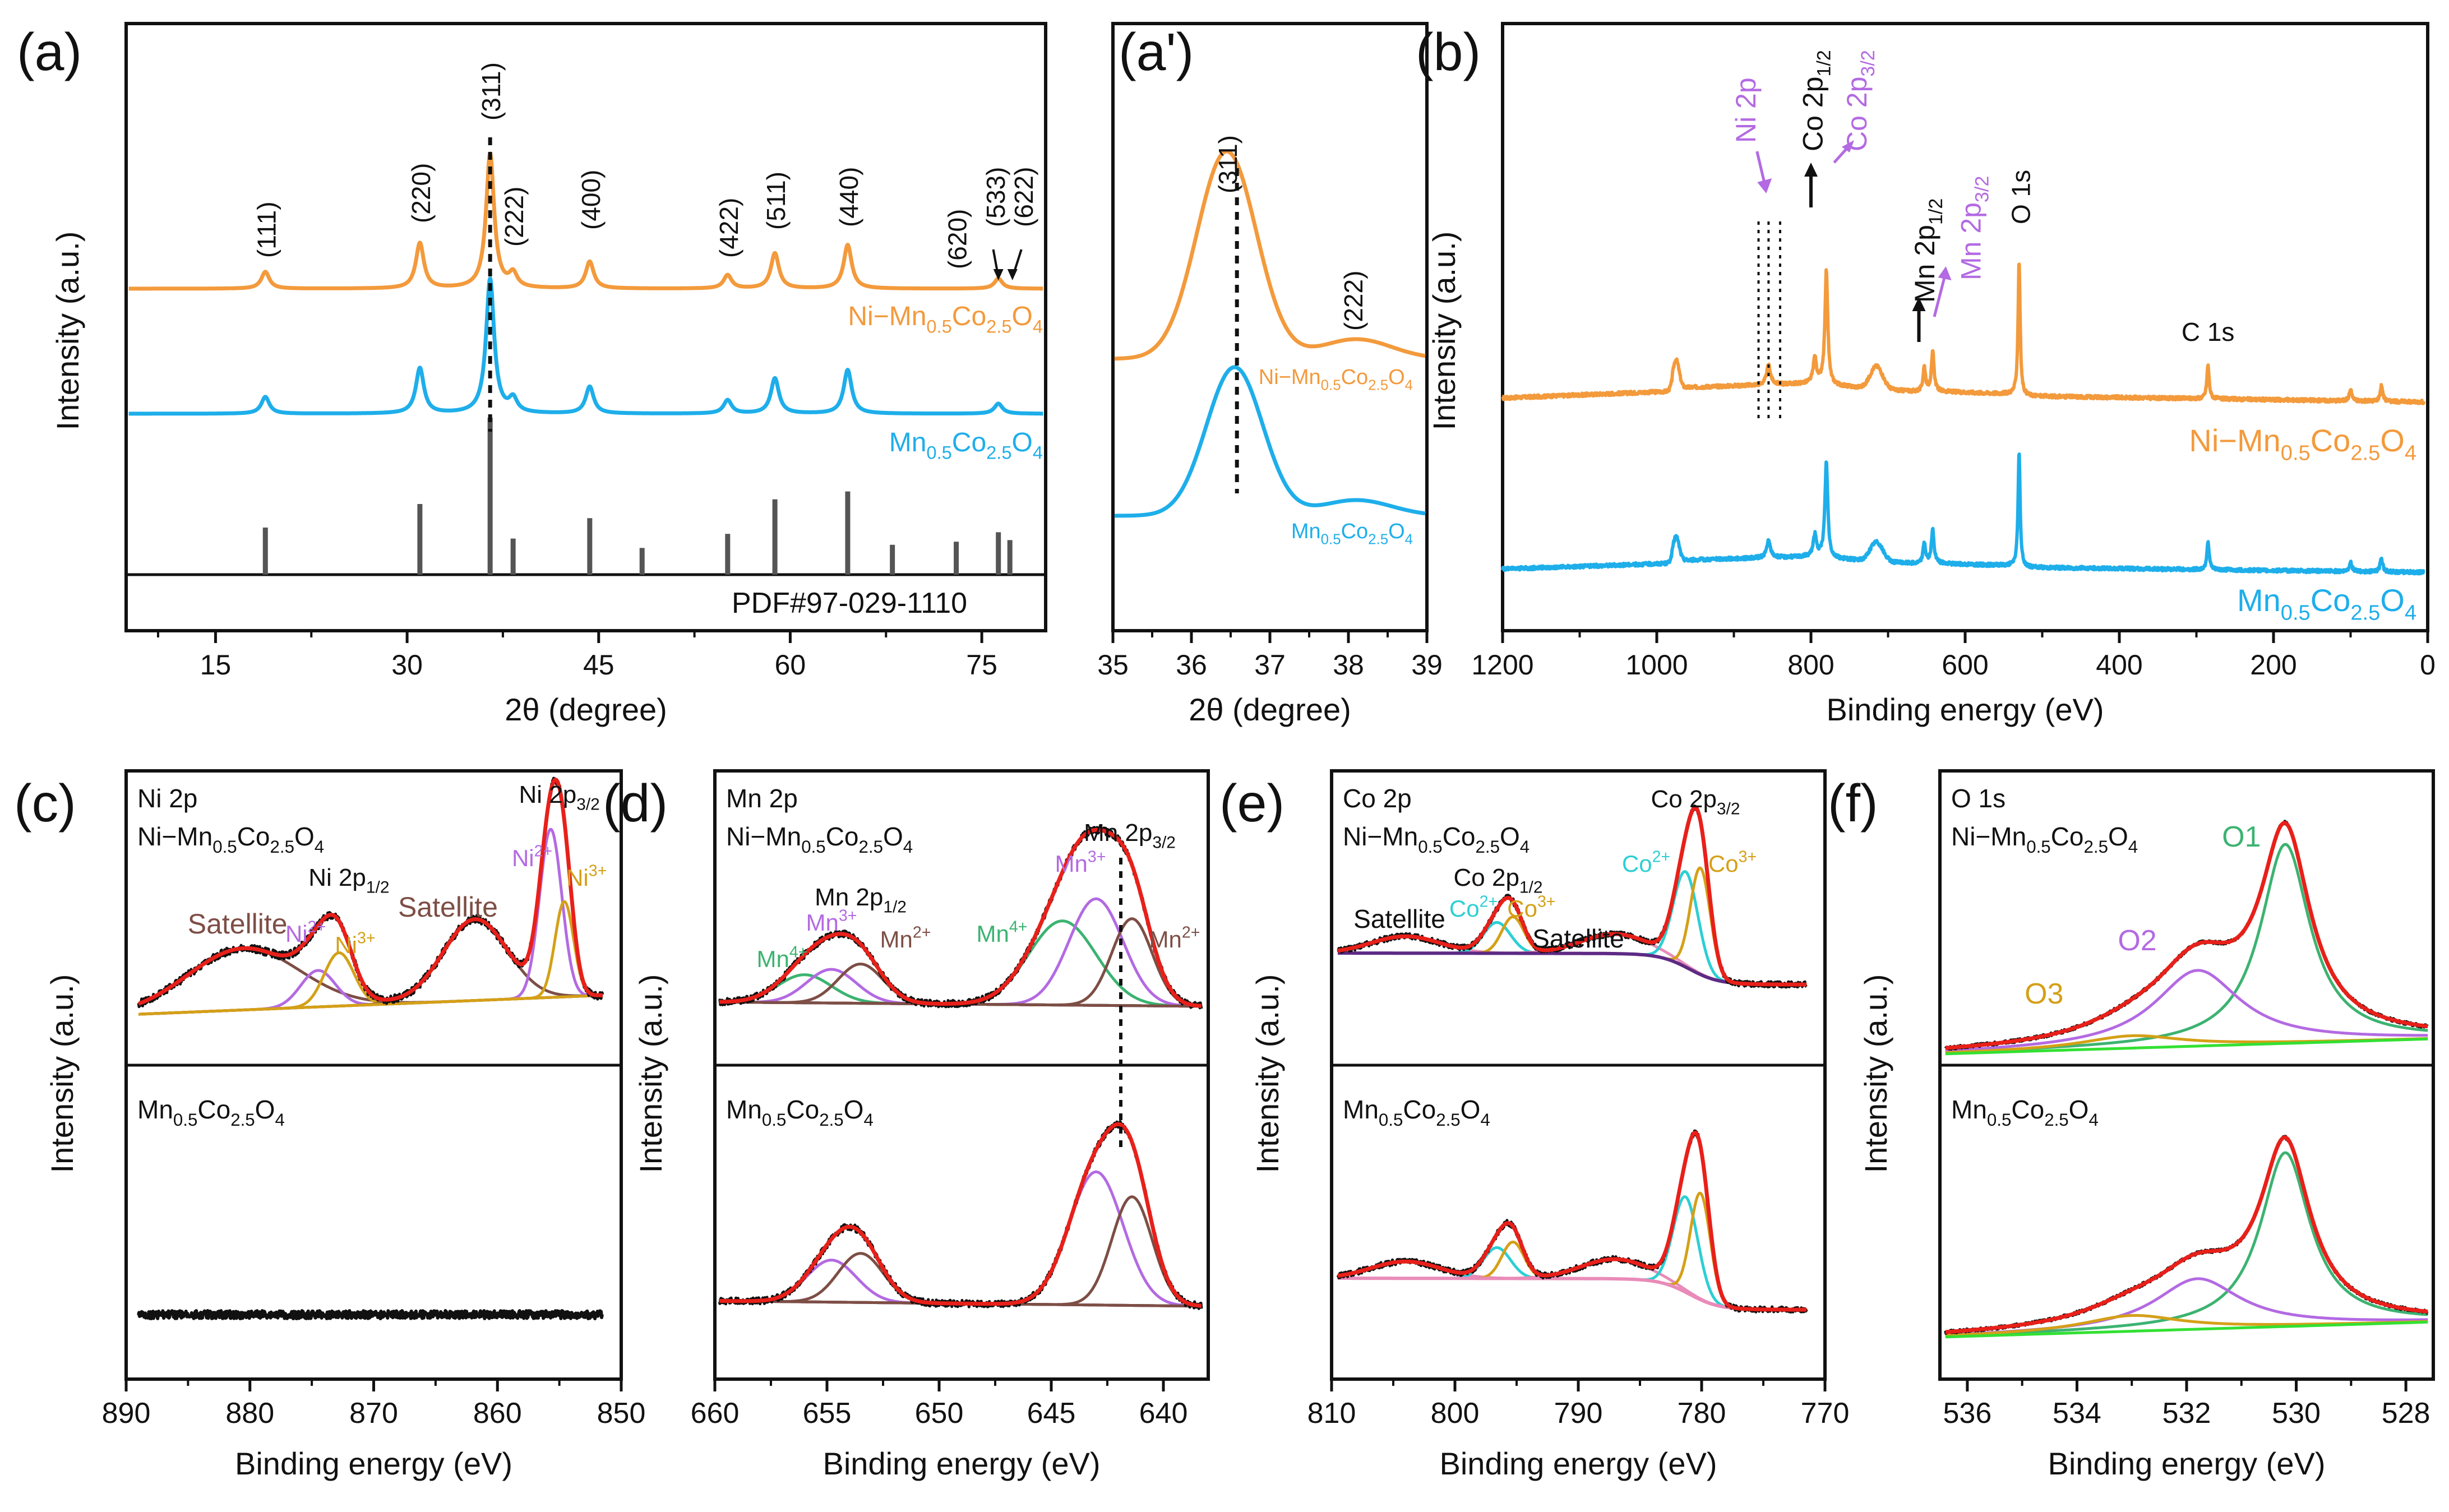 Image resolution: width=2449 pixels, height=1512 pixels. I want to click on panel-label: (d), so click(635, 804).